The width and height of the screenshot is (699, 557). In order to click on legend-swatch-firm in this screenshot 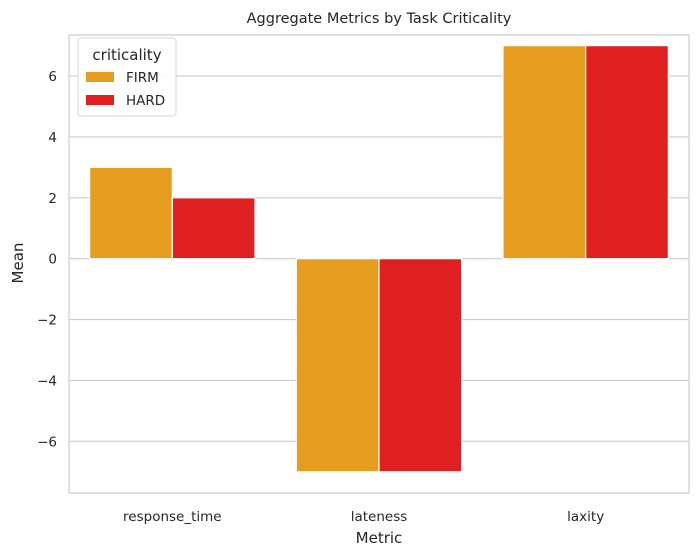, I will do `click(100, 77)`.